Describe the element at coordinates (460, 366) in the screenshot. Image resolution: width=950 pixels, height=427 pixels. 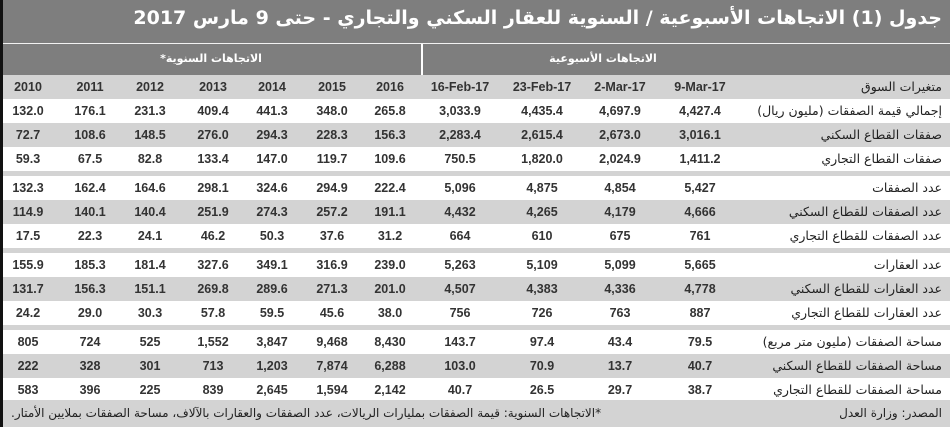
I see `cell: 103.0` at that location.